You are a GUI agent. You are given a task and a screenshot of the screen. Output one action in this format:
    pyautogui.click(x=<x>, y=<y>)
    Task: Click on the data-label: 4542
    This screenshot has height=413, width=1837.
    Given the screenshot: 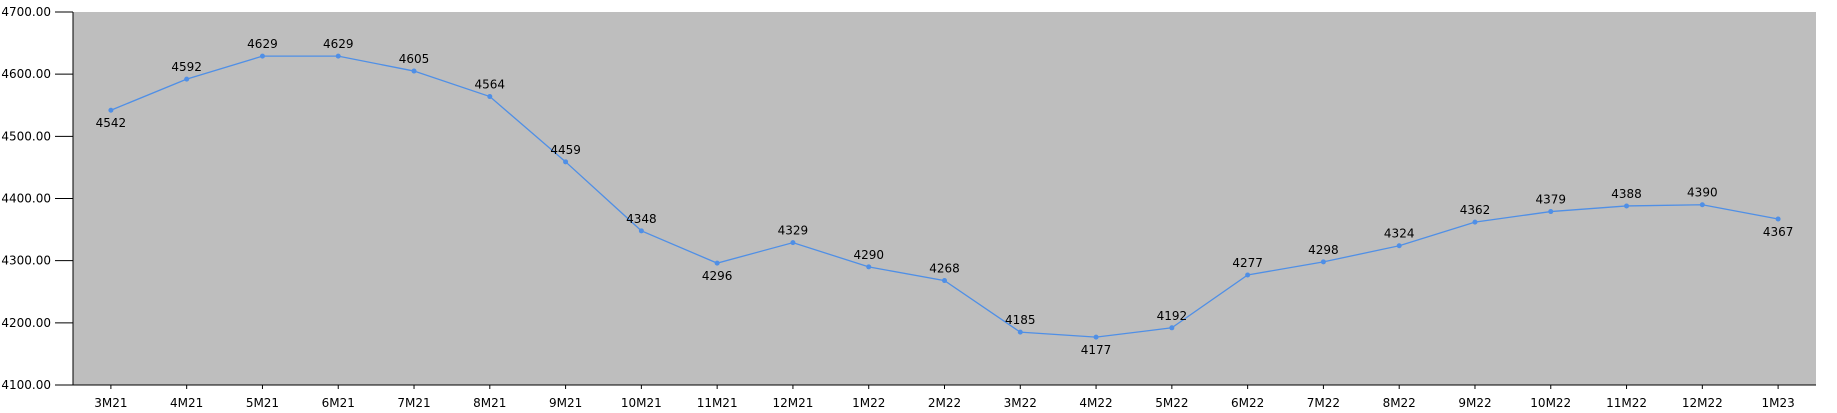 What is the action you would take?
    pyautogui.click(x=111, y=123)
    